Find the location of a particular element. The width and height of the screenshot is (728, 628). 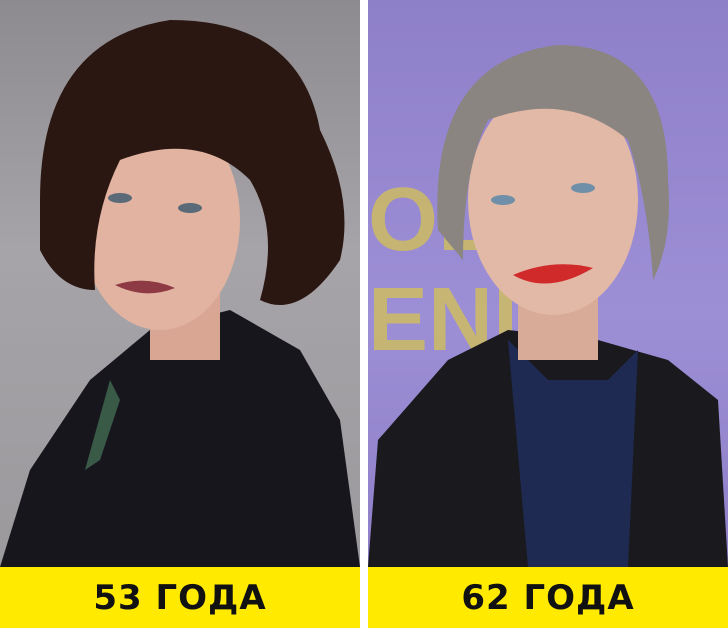

age-caption-left: 53 ГОДА is located at coordinates (180, 597).